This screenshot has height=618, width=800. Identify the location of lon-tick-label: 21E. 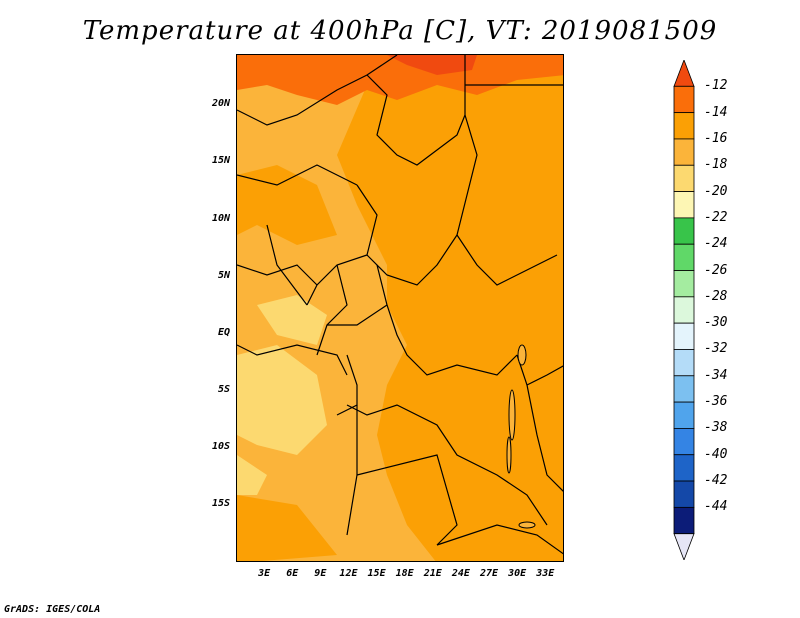
(432, 573).